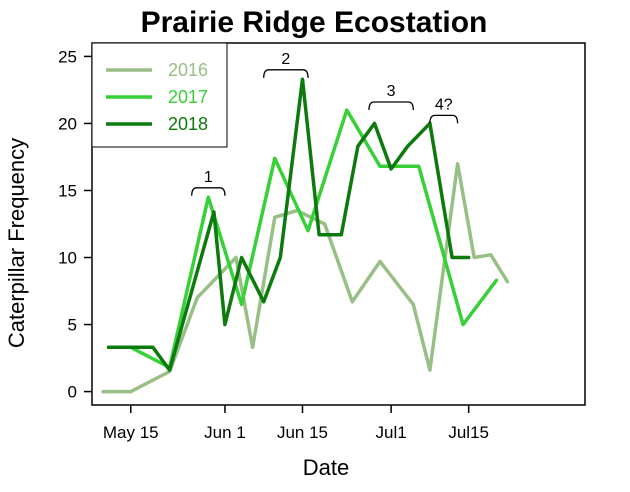 The image size is (630, 492). Describe the element at coordinates (444, 104) in the screenshot. I see `annotation-label: 4?` at that location.